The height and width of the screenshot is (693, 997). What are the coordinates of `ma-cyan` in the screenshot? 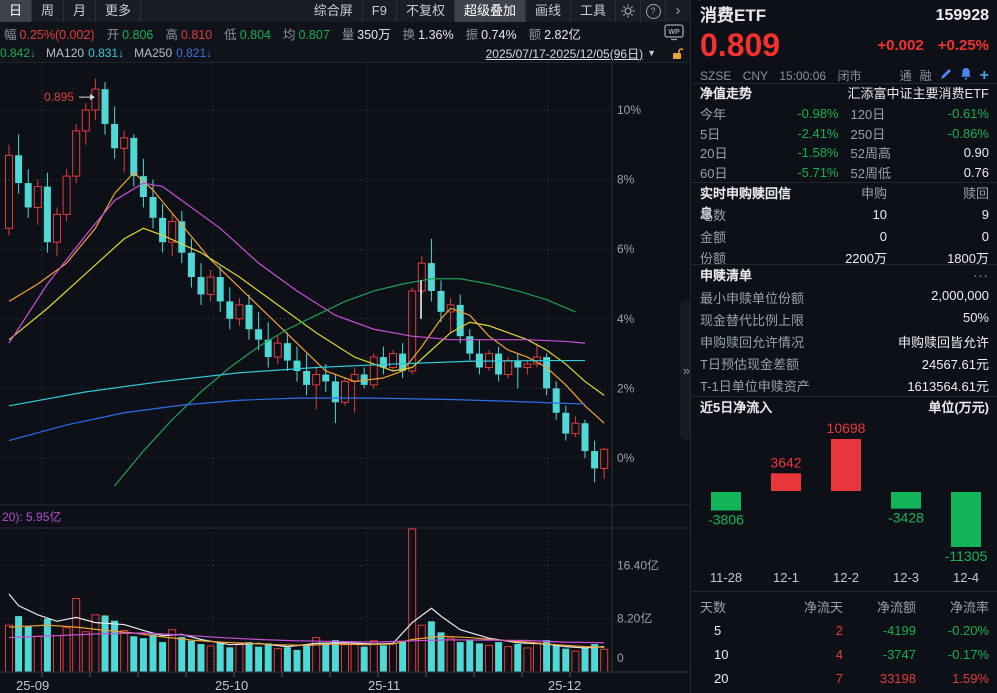 It's located at (296, 383).